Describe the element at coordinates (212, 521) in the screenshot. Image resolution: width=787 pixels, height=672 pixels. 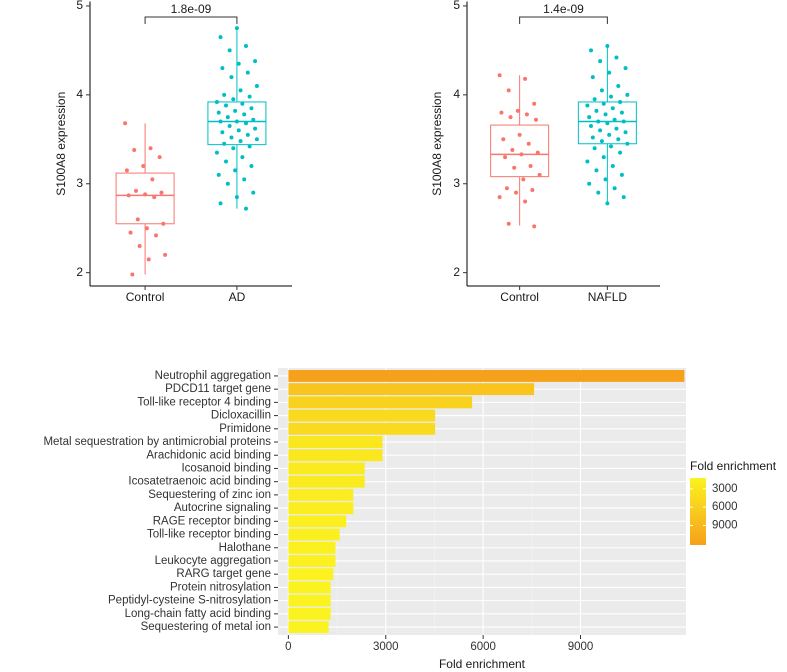
I see `y-tick-label: RAGE receptor binding` at that location.